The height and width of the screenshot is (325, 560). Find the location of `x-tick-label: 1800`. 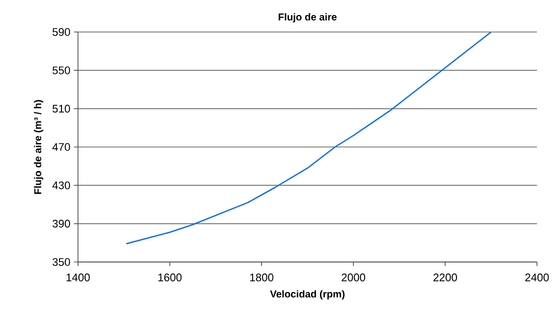

x-tick-label: 1800 is located at coordinates (262, 278).